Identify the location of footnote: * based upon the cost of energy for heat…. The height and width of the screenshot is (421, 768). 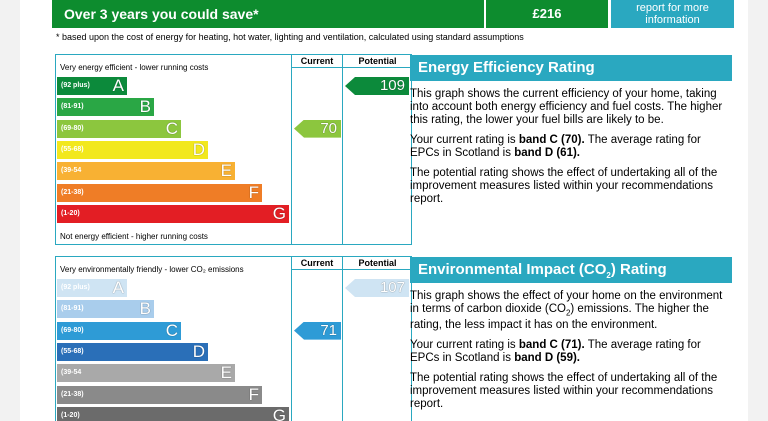
(290, 37).